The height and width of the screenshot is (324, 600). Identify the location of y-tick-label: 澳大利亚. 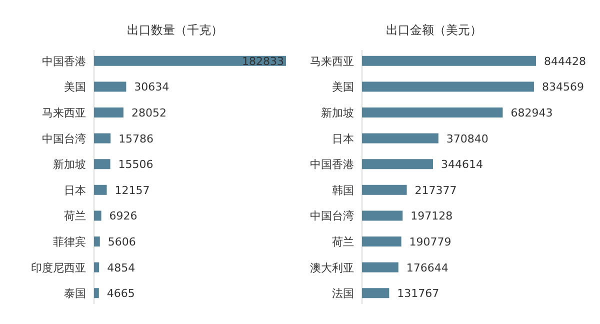
(332, 267).